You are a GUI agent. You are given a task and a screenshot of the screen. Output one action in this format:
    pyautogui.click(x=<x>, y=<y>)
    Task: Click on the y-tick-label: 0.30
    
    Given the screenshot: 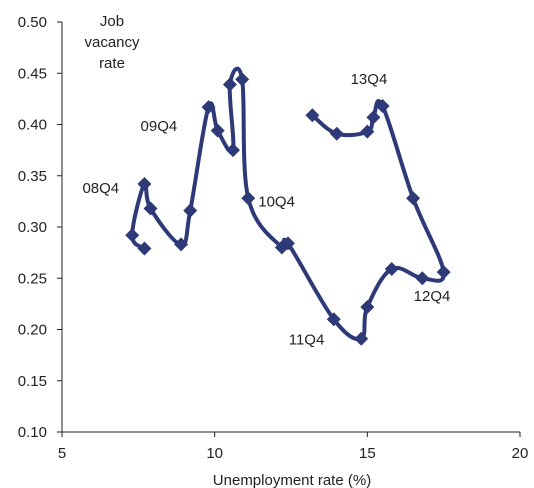 What is the action you would take?
    pyautogui.click(x=32, y=227)
    